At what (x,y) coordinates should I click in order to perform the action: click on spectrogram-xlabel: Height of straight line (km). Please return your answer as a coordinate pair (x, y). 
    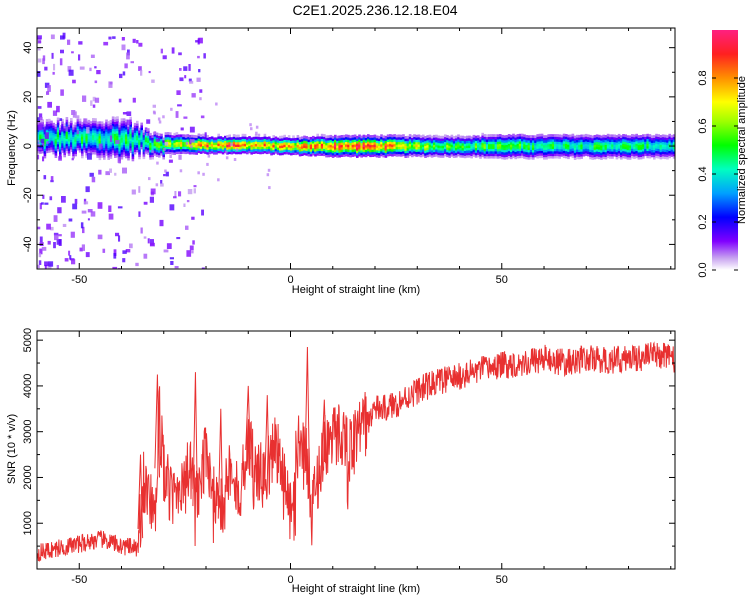
    Looking at the image, I should click on (356, 290).